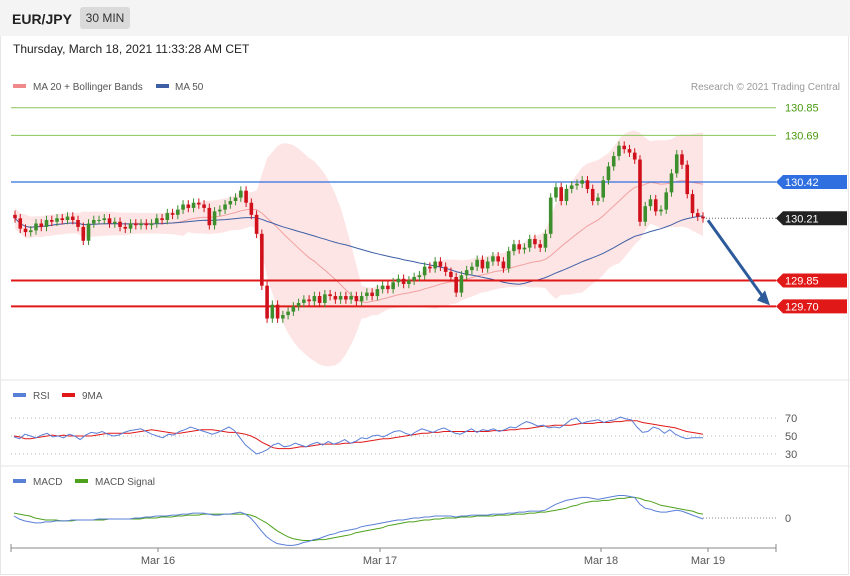  I want to click on macd-legend-swatch, so click(19, 481).